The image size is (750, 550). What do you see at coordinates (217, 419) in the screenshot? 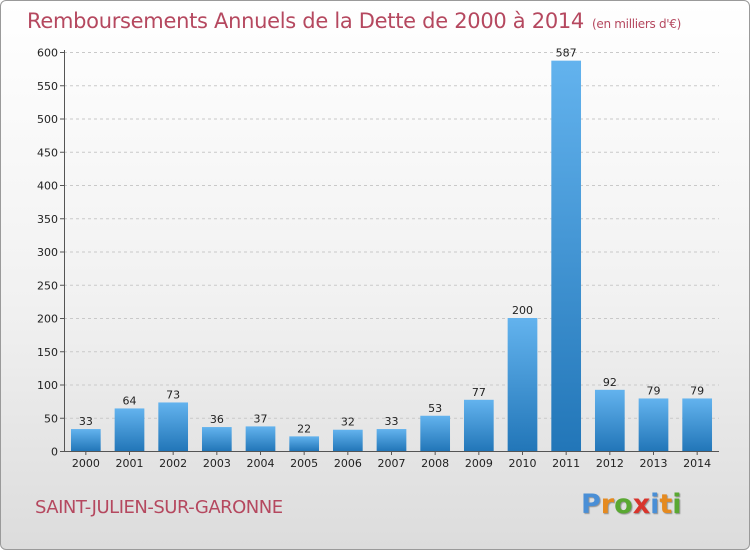
I see `data-label: 36` at bounding box center [217, 419].